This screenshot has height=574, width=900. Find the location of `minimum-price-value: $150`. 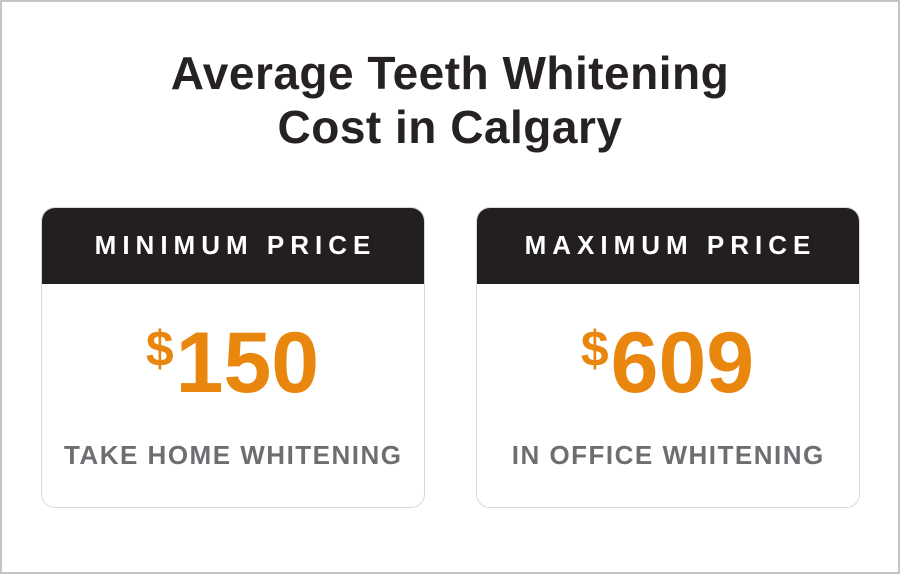

minimum-price-value: $150 is located at coordinates (232, 369).